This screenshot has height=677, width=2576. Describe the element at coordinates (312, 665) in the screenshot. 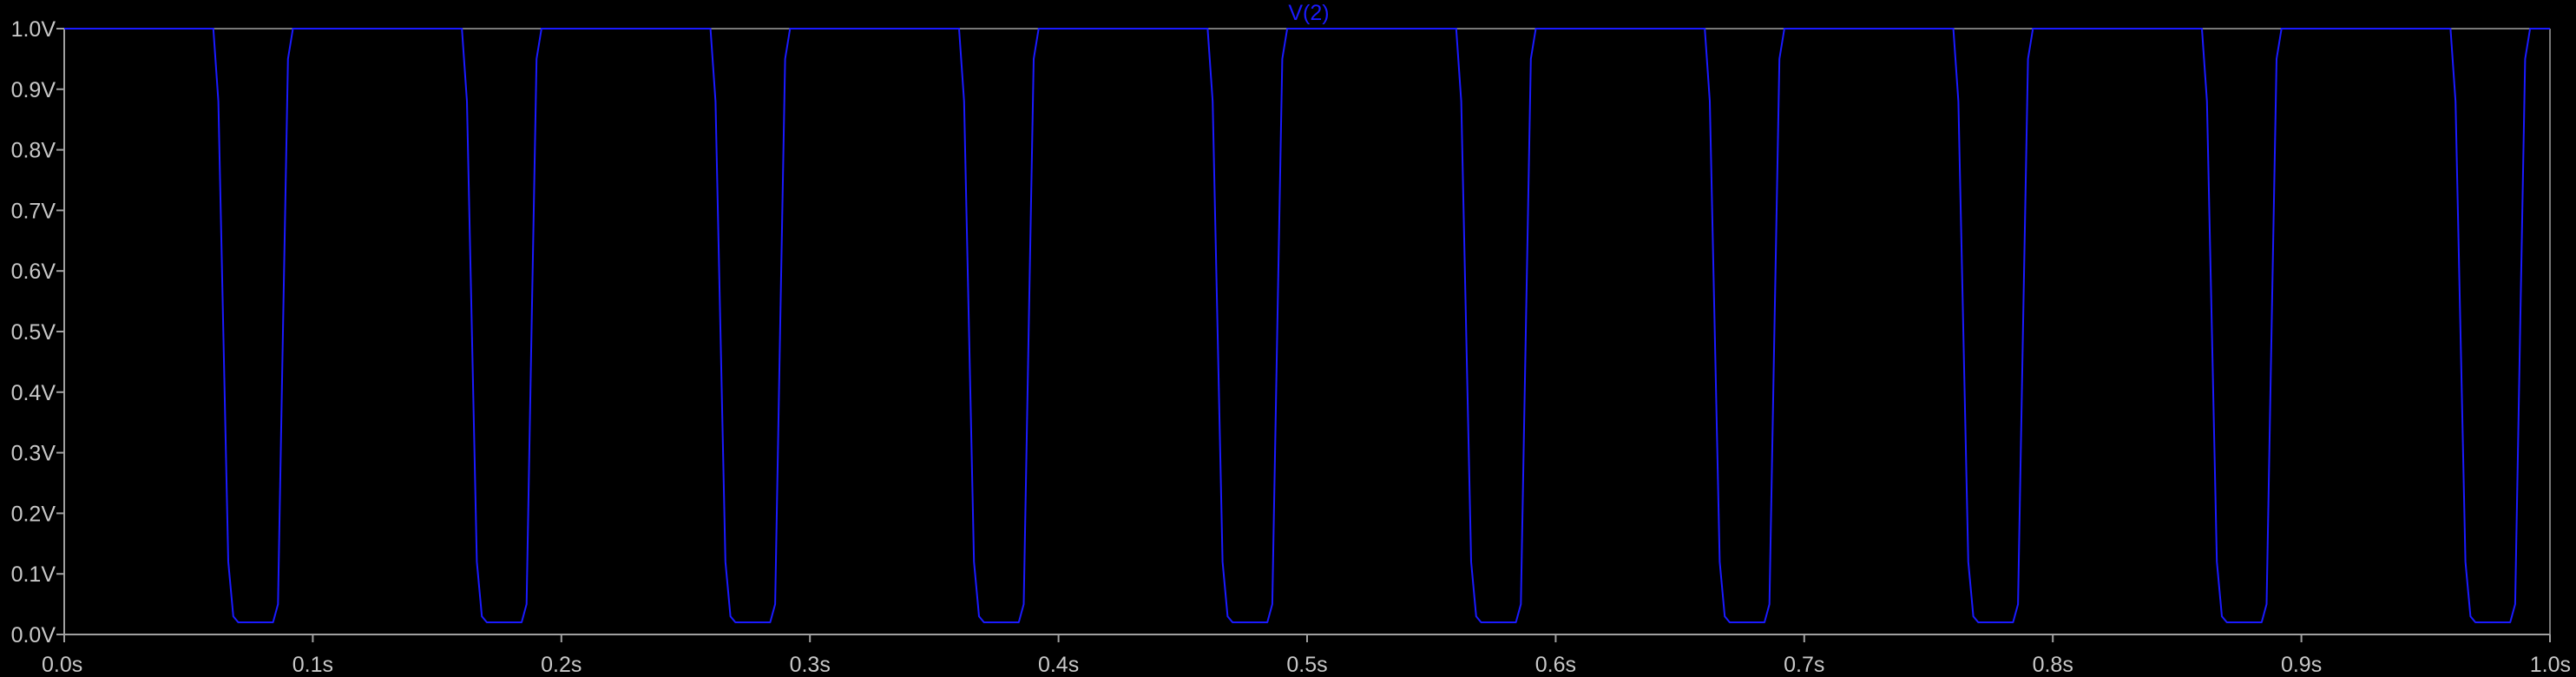

I see `x-tick-label: 0.1s` at that location.